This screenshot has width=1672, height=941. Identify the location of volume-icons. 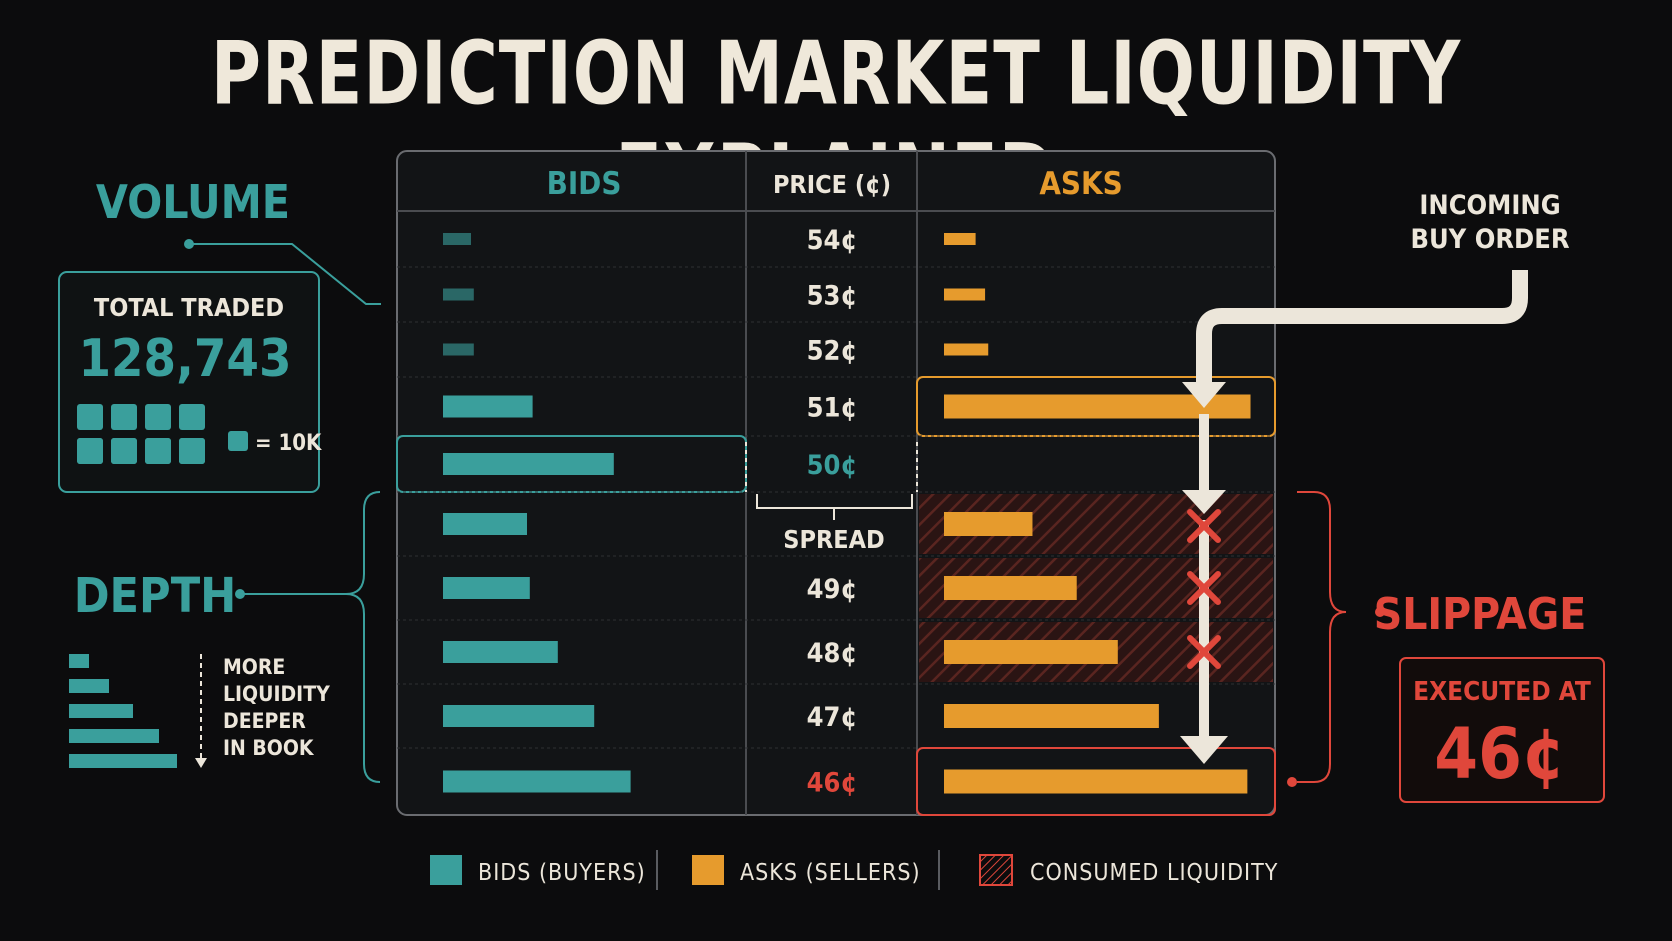
(141, 434).